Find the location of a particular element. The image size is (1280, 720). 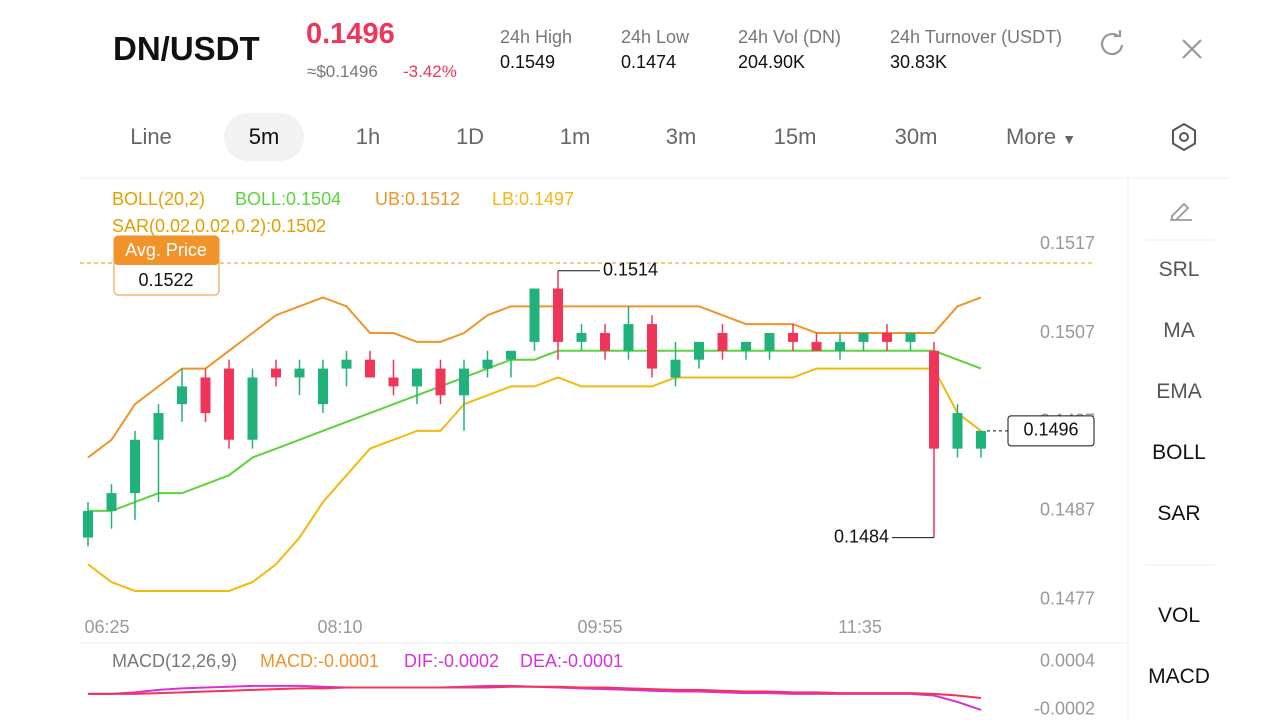

x-tick-label: 11:35 is located at coordinates (860, 627).